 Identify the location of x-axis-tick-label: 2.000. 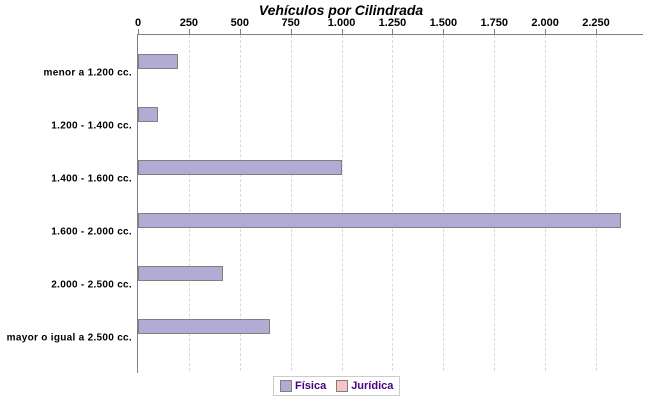
(545, 23).